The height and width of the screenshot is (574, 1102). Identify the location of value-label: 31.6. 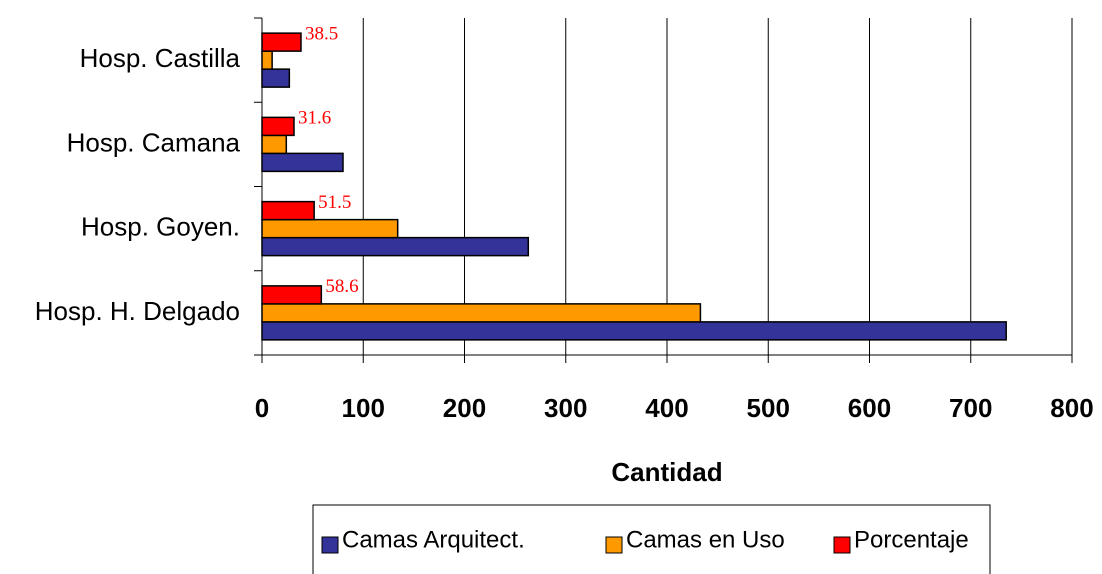
(314, 118).